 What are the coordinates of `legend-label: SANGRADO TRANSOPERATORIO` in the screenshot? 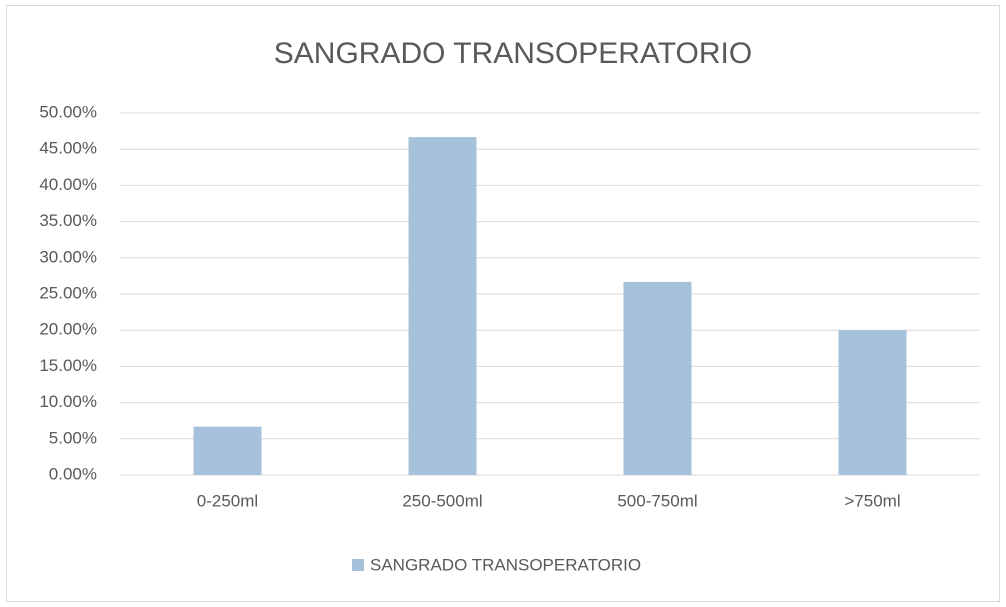 It's located at (505, 564).